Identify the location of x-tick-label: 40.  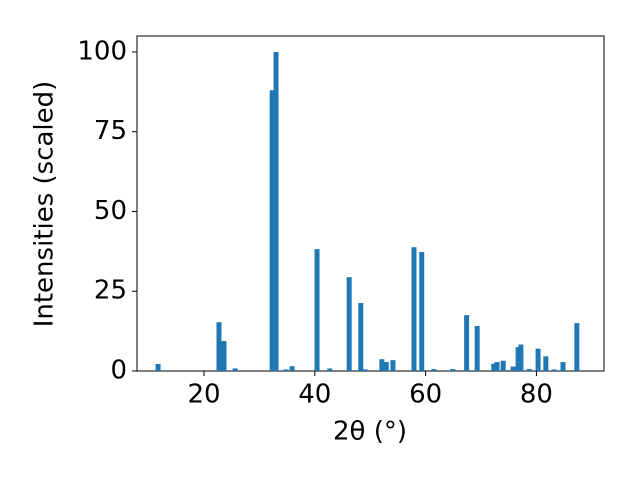
(314, 395).